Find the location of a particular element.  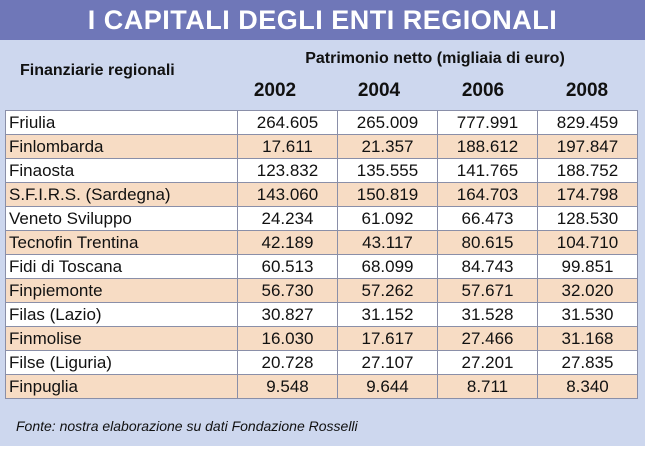

region-name-cell: S.F.I.R.S. (Sardegna) is located at coordinates (121, 194).